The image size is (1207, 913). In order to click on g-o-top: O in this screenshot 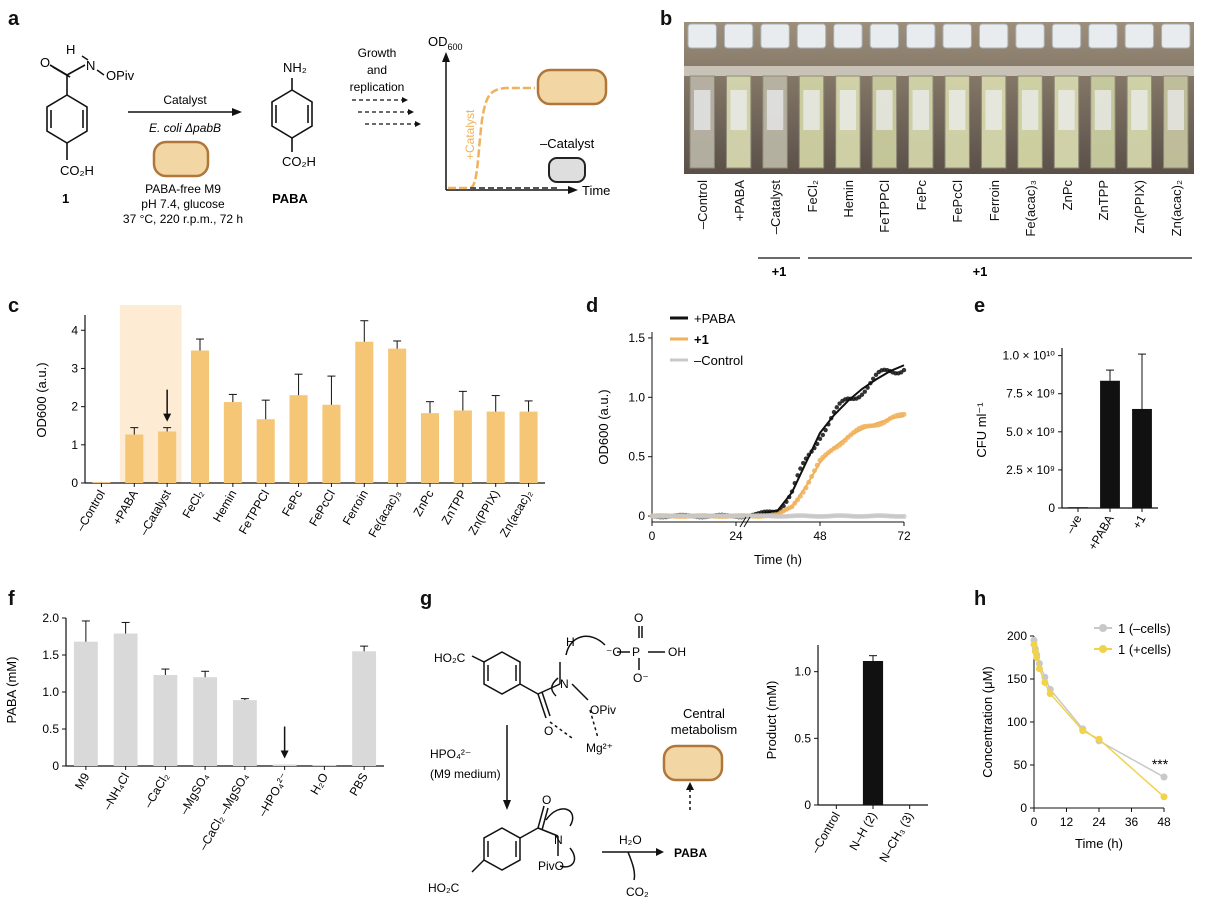, I will do `click(548, 731)`.